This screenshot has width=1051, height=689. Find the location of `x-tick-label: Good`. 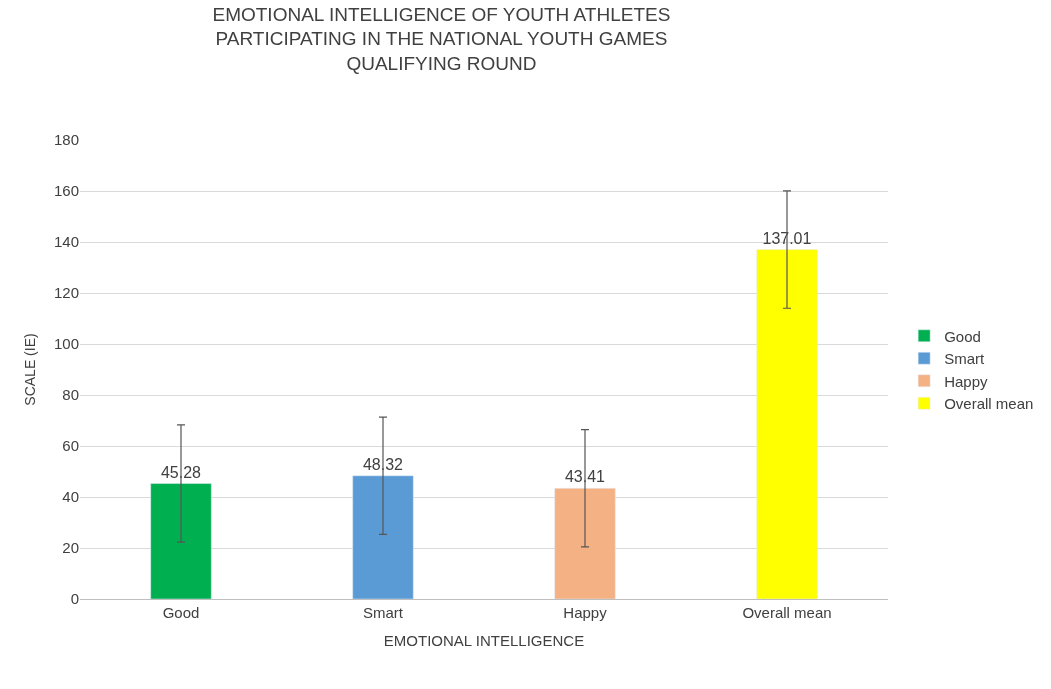

x-tick-label: Good is located at coordinates (181, 612).